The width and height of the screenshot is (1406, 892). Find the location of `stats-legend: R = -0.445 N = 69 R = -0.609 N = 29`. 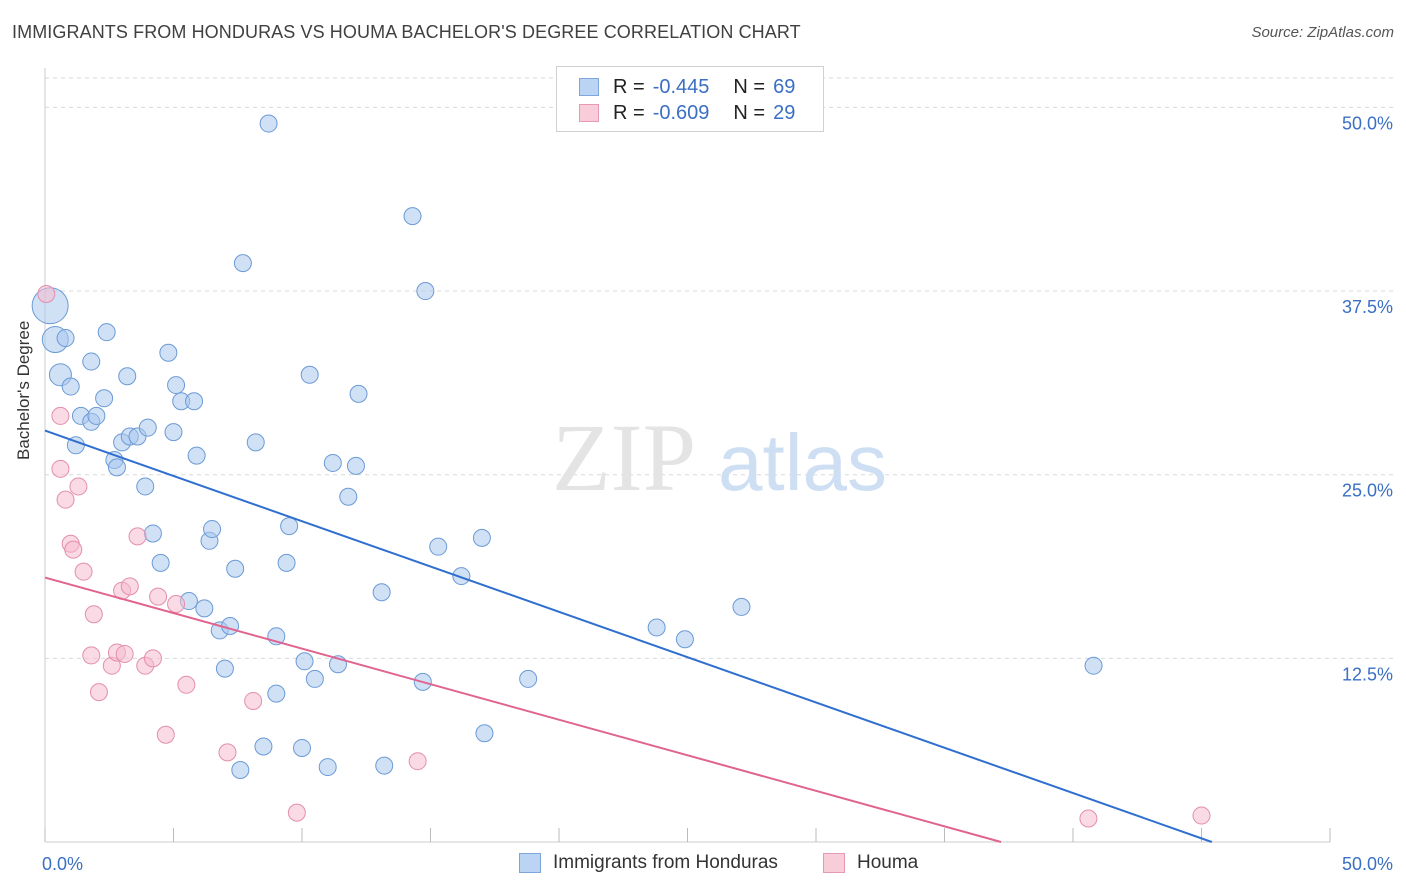

stats-legend: R = -0.445 N = 69 R = -0.609 N = 29 is located at coordinates (690, 99).